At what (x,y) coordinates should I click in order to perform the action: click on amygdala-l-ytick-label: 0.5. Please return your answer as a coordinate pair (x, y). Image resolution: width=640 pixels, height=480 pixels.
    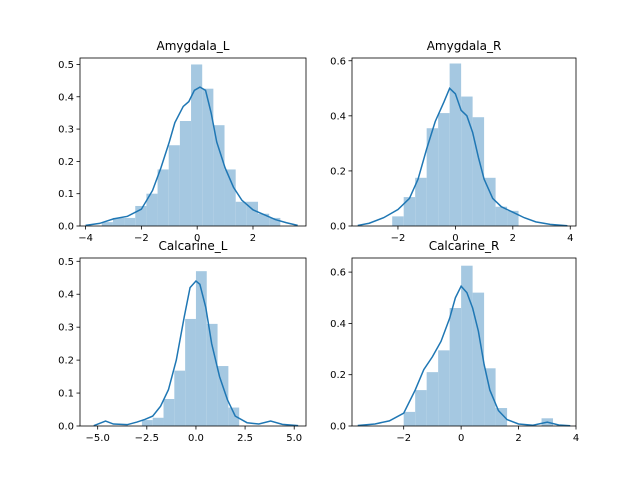
    Looking at the image, I should click on (66, 65).